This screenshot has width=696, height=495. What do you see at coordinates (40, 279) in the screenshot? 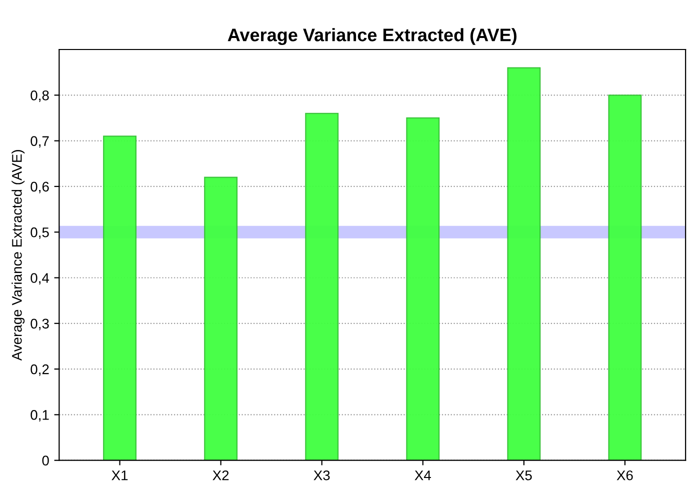
I see `y-tick-label: 0,4` at bounding box center [40, 279].